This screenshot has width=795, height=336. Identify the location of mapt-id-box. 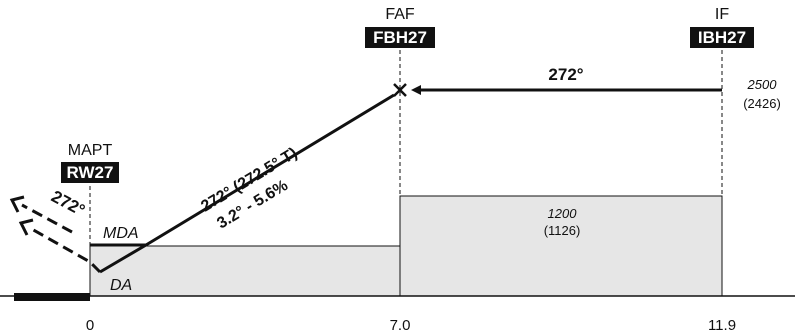
(90, 172).